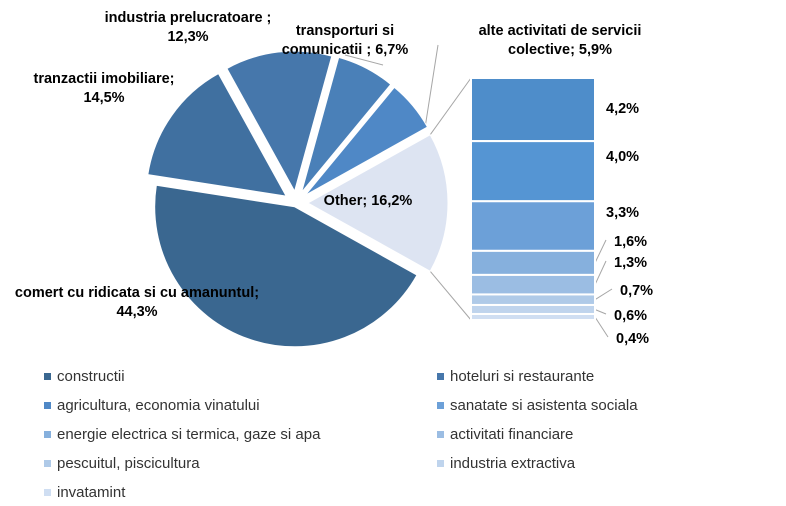 Image resolution: width=786 pixels, height=506 pixels. I want to click on pie-slice-alte-activitati-de-servicii-colective, so click(366, 141).